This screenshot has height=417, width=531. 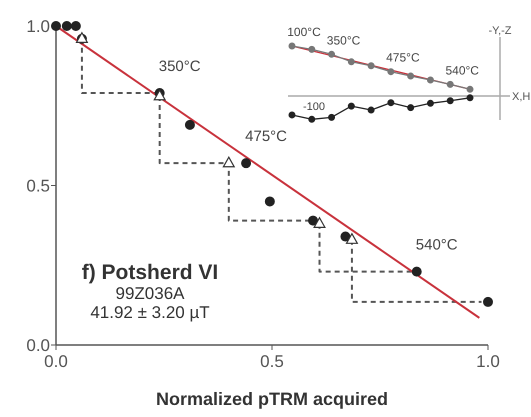 What do you see at coordinates (304, 32) in the screenshot?
I see `annotation: 100°C` at bounding box center [304, 32].